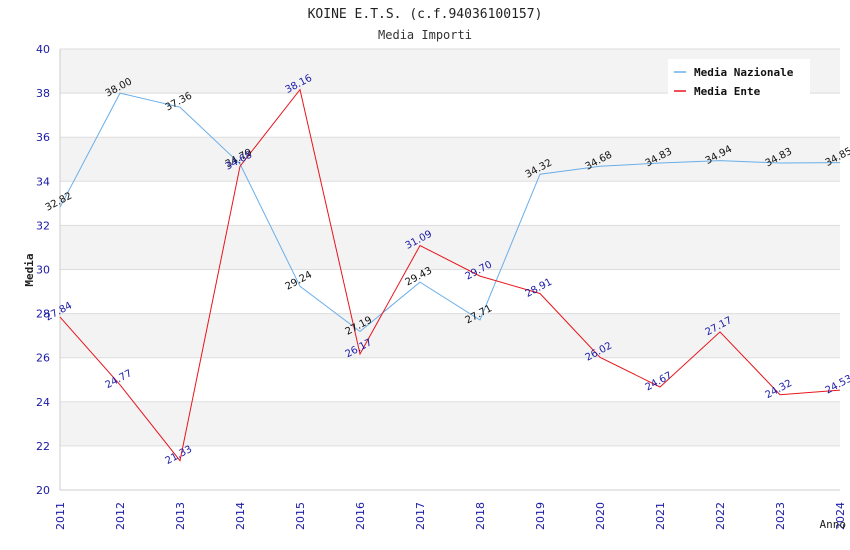 Image resolution: width=850 pixels, height=550 pixels. I want to click on data-label-media-ente: 24.32, so click(779, 389).